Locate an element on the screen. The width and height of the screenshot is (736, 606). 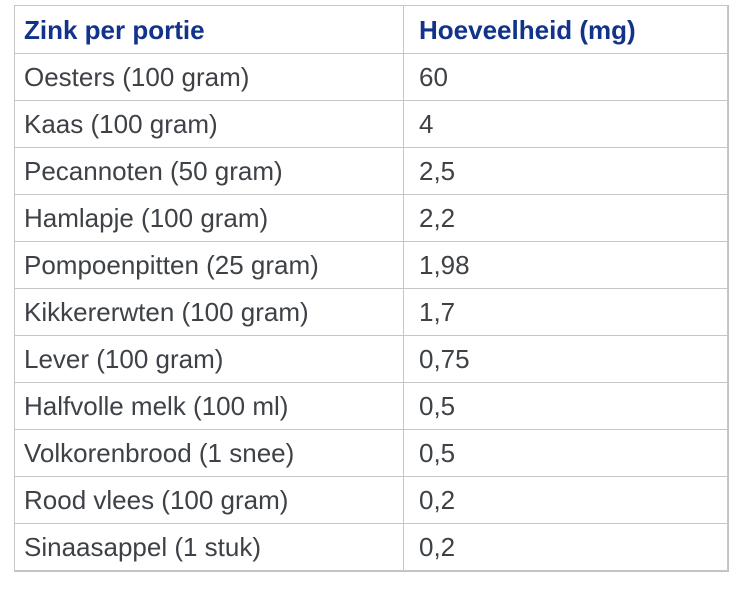
table-row: Oesters (100 gram) 60 is located at coordinates (371, 77).